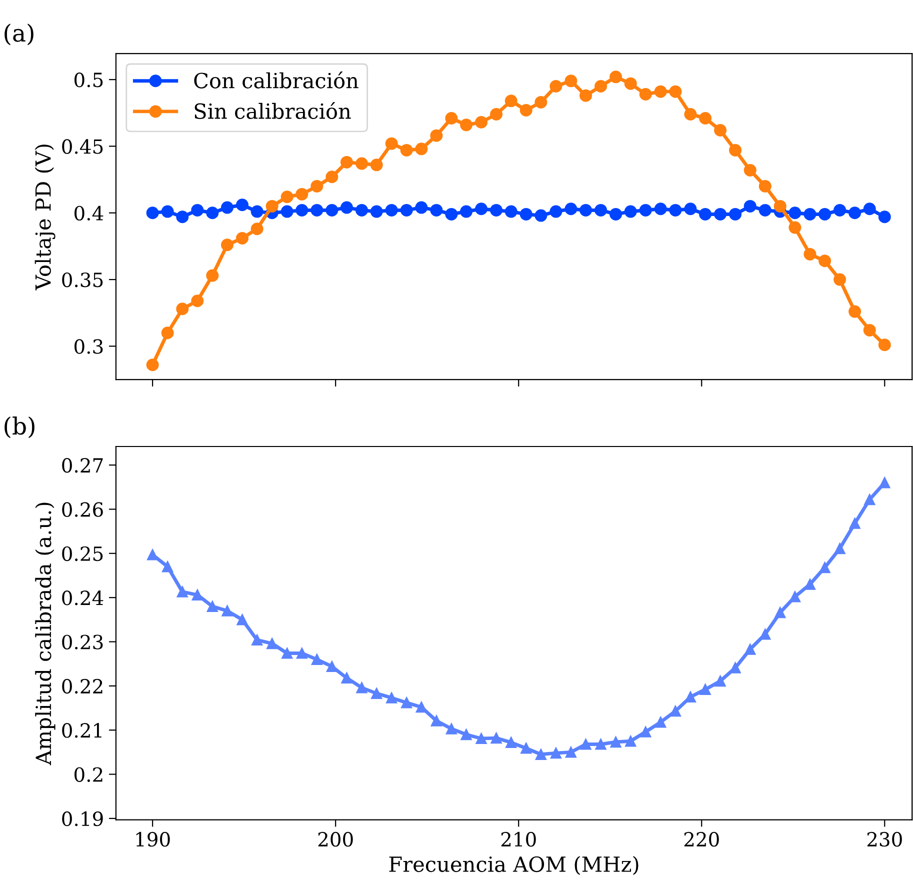 The width and height of the screenshot is (913, 893). Describe the element at coordinates (82, 554) in the screenshot. I see `y-tick-label: 0.25` at that location.